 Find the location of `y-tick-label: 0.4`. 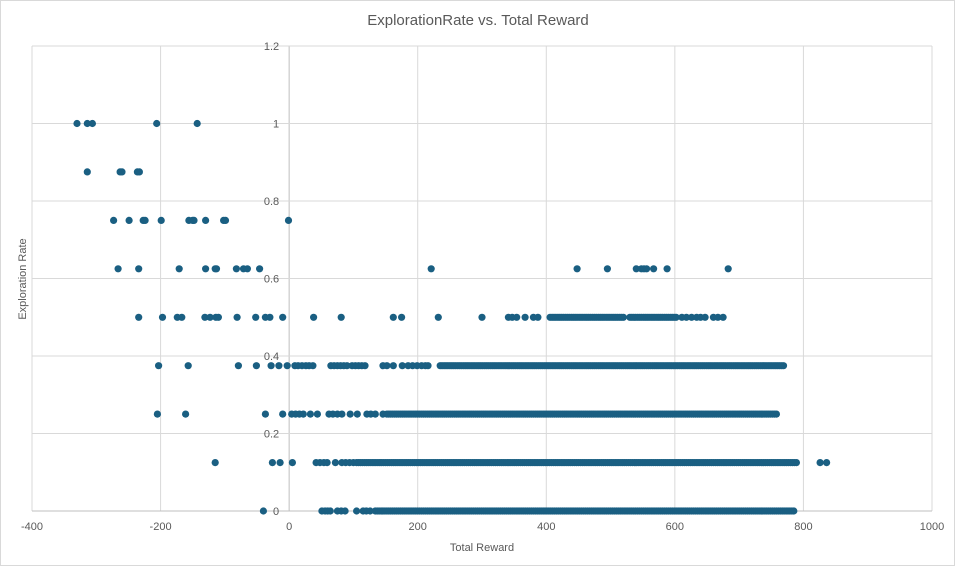

y-tick-label: 0.4 is located at coordinates (271, 357).